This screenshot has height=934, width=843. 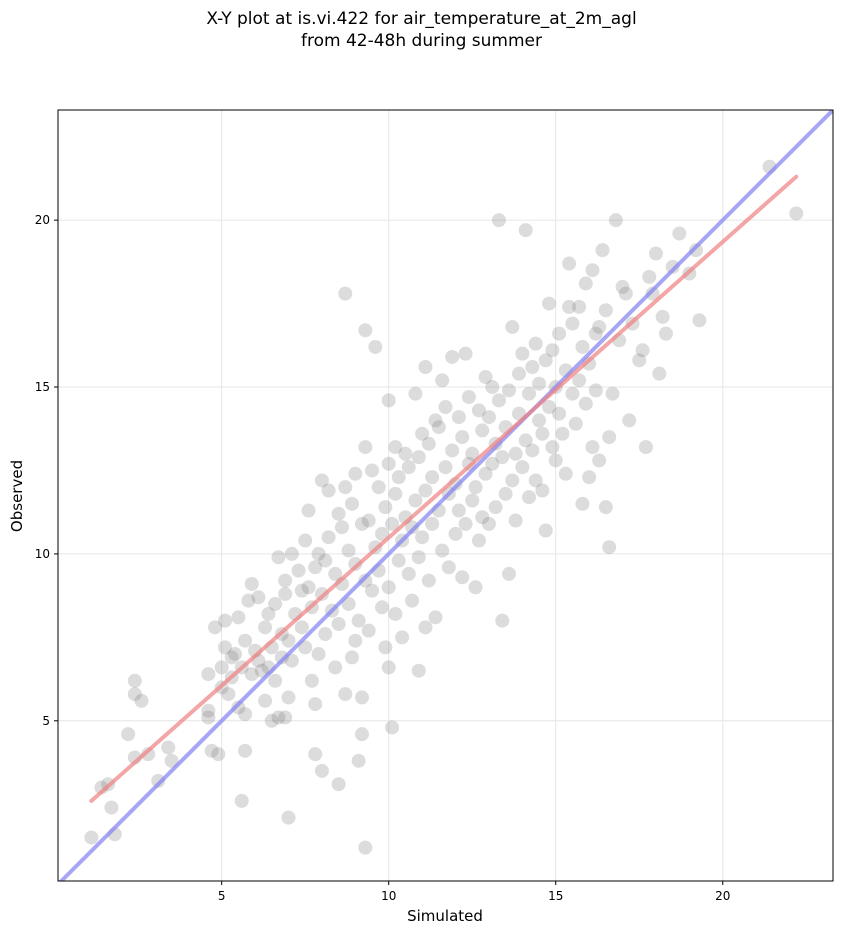 I want to click on y-tick-label: 5, so click(x=46, y=721).